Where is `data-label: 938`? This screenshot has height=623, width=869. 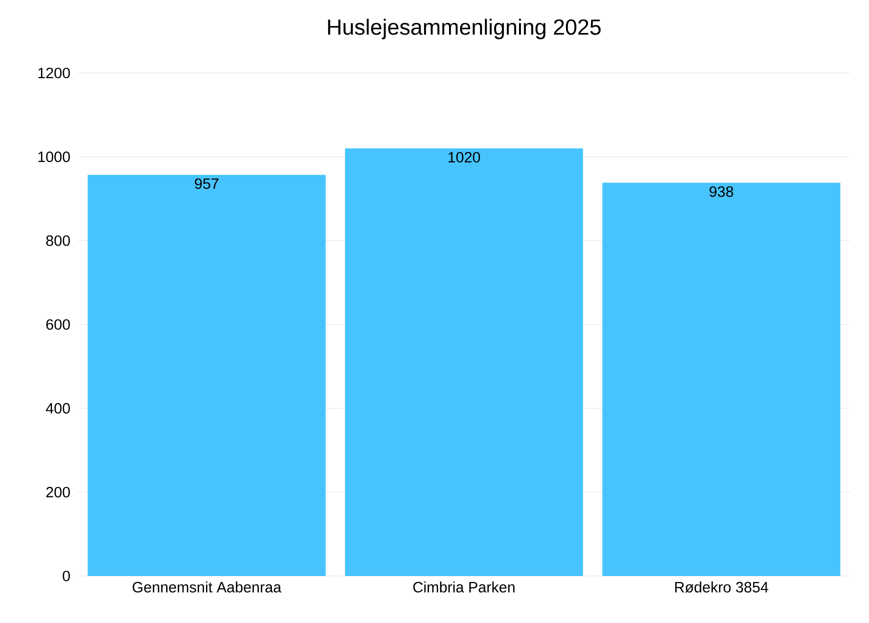
data-label: 938 is located at coordinates (722, 191).